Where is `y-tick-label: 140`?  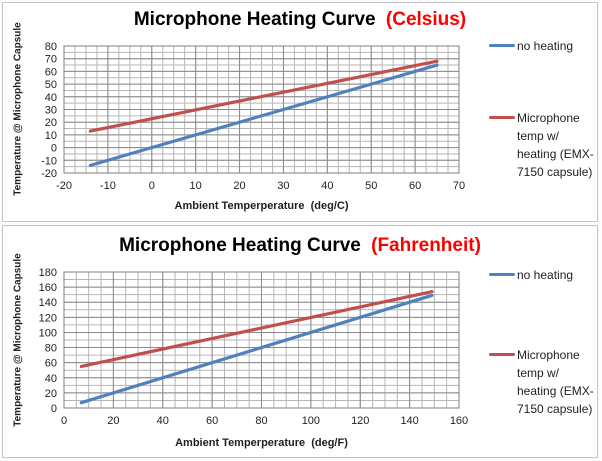
y-tick-label: 140 is located at coordinates (48, 303).